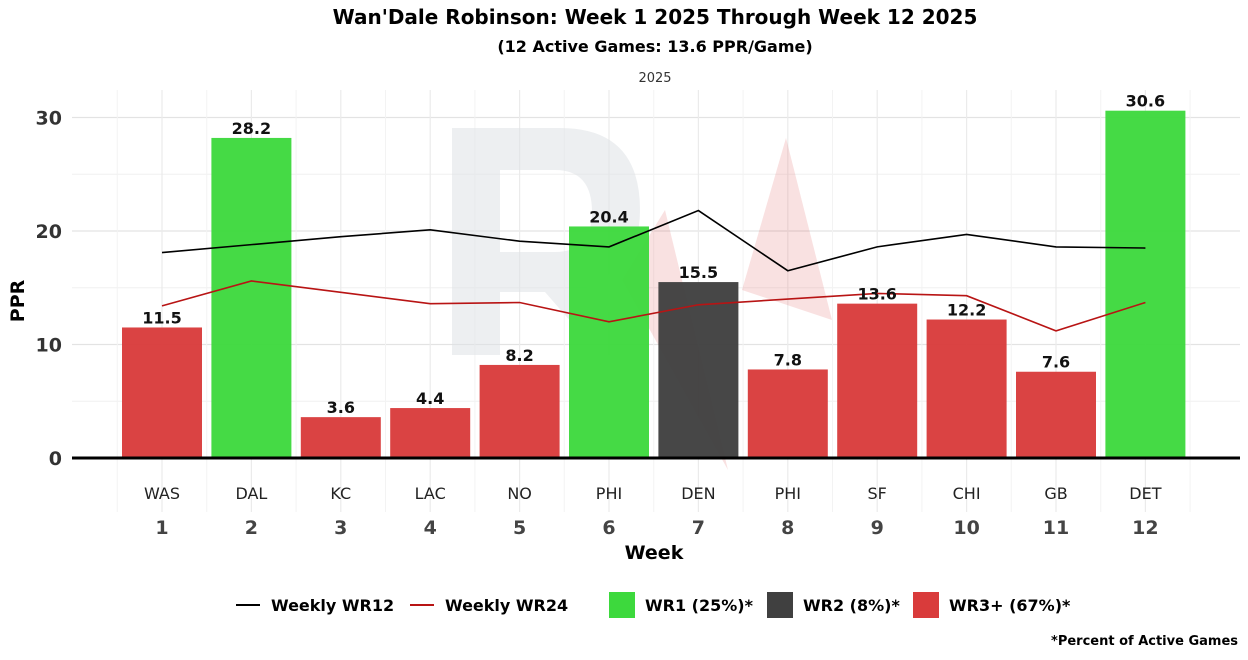 Image resolution: width=1248 pixels, height=660 pixels. I want to click on bar-value-label: 20.4, so click(608, 216).